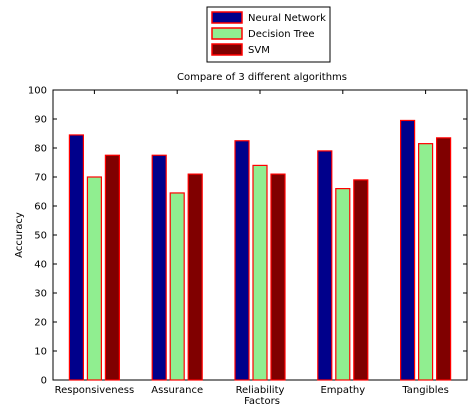  Describe the element at coordinates (40, 207) in the screenshot. I see `y-tick-label: 60` at that location.